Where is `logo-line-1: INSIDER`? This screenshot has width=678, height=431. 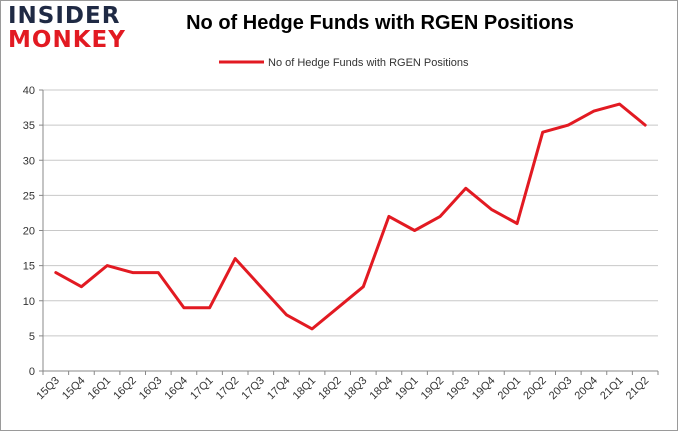 logo-line-1: INSIDER is located at coordinates (64, 16).